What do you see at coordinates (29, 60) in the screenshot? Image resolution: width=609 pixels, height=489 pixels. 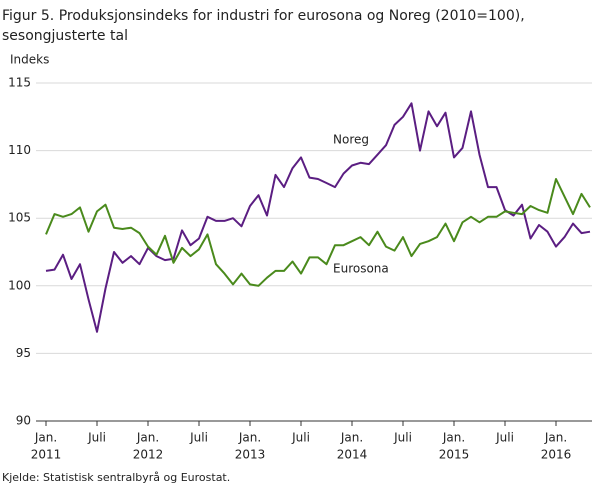 I see `y-axis-label: Indeks` at bounding box center [29, 60].